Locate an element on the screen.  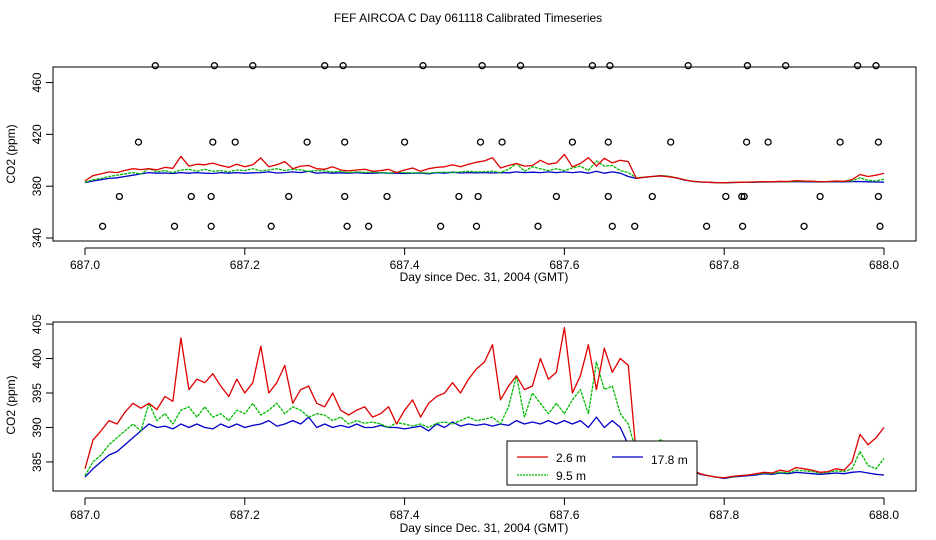
top-x-tick-label: 687.4 is located at coordinates (405, 265).